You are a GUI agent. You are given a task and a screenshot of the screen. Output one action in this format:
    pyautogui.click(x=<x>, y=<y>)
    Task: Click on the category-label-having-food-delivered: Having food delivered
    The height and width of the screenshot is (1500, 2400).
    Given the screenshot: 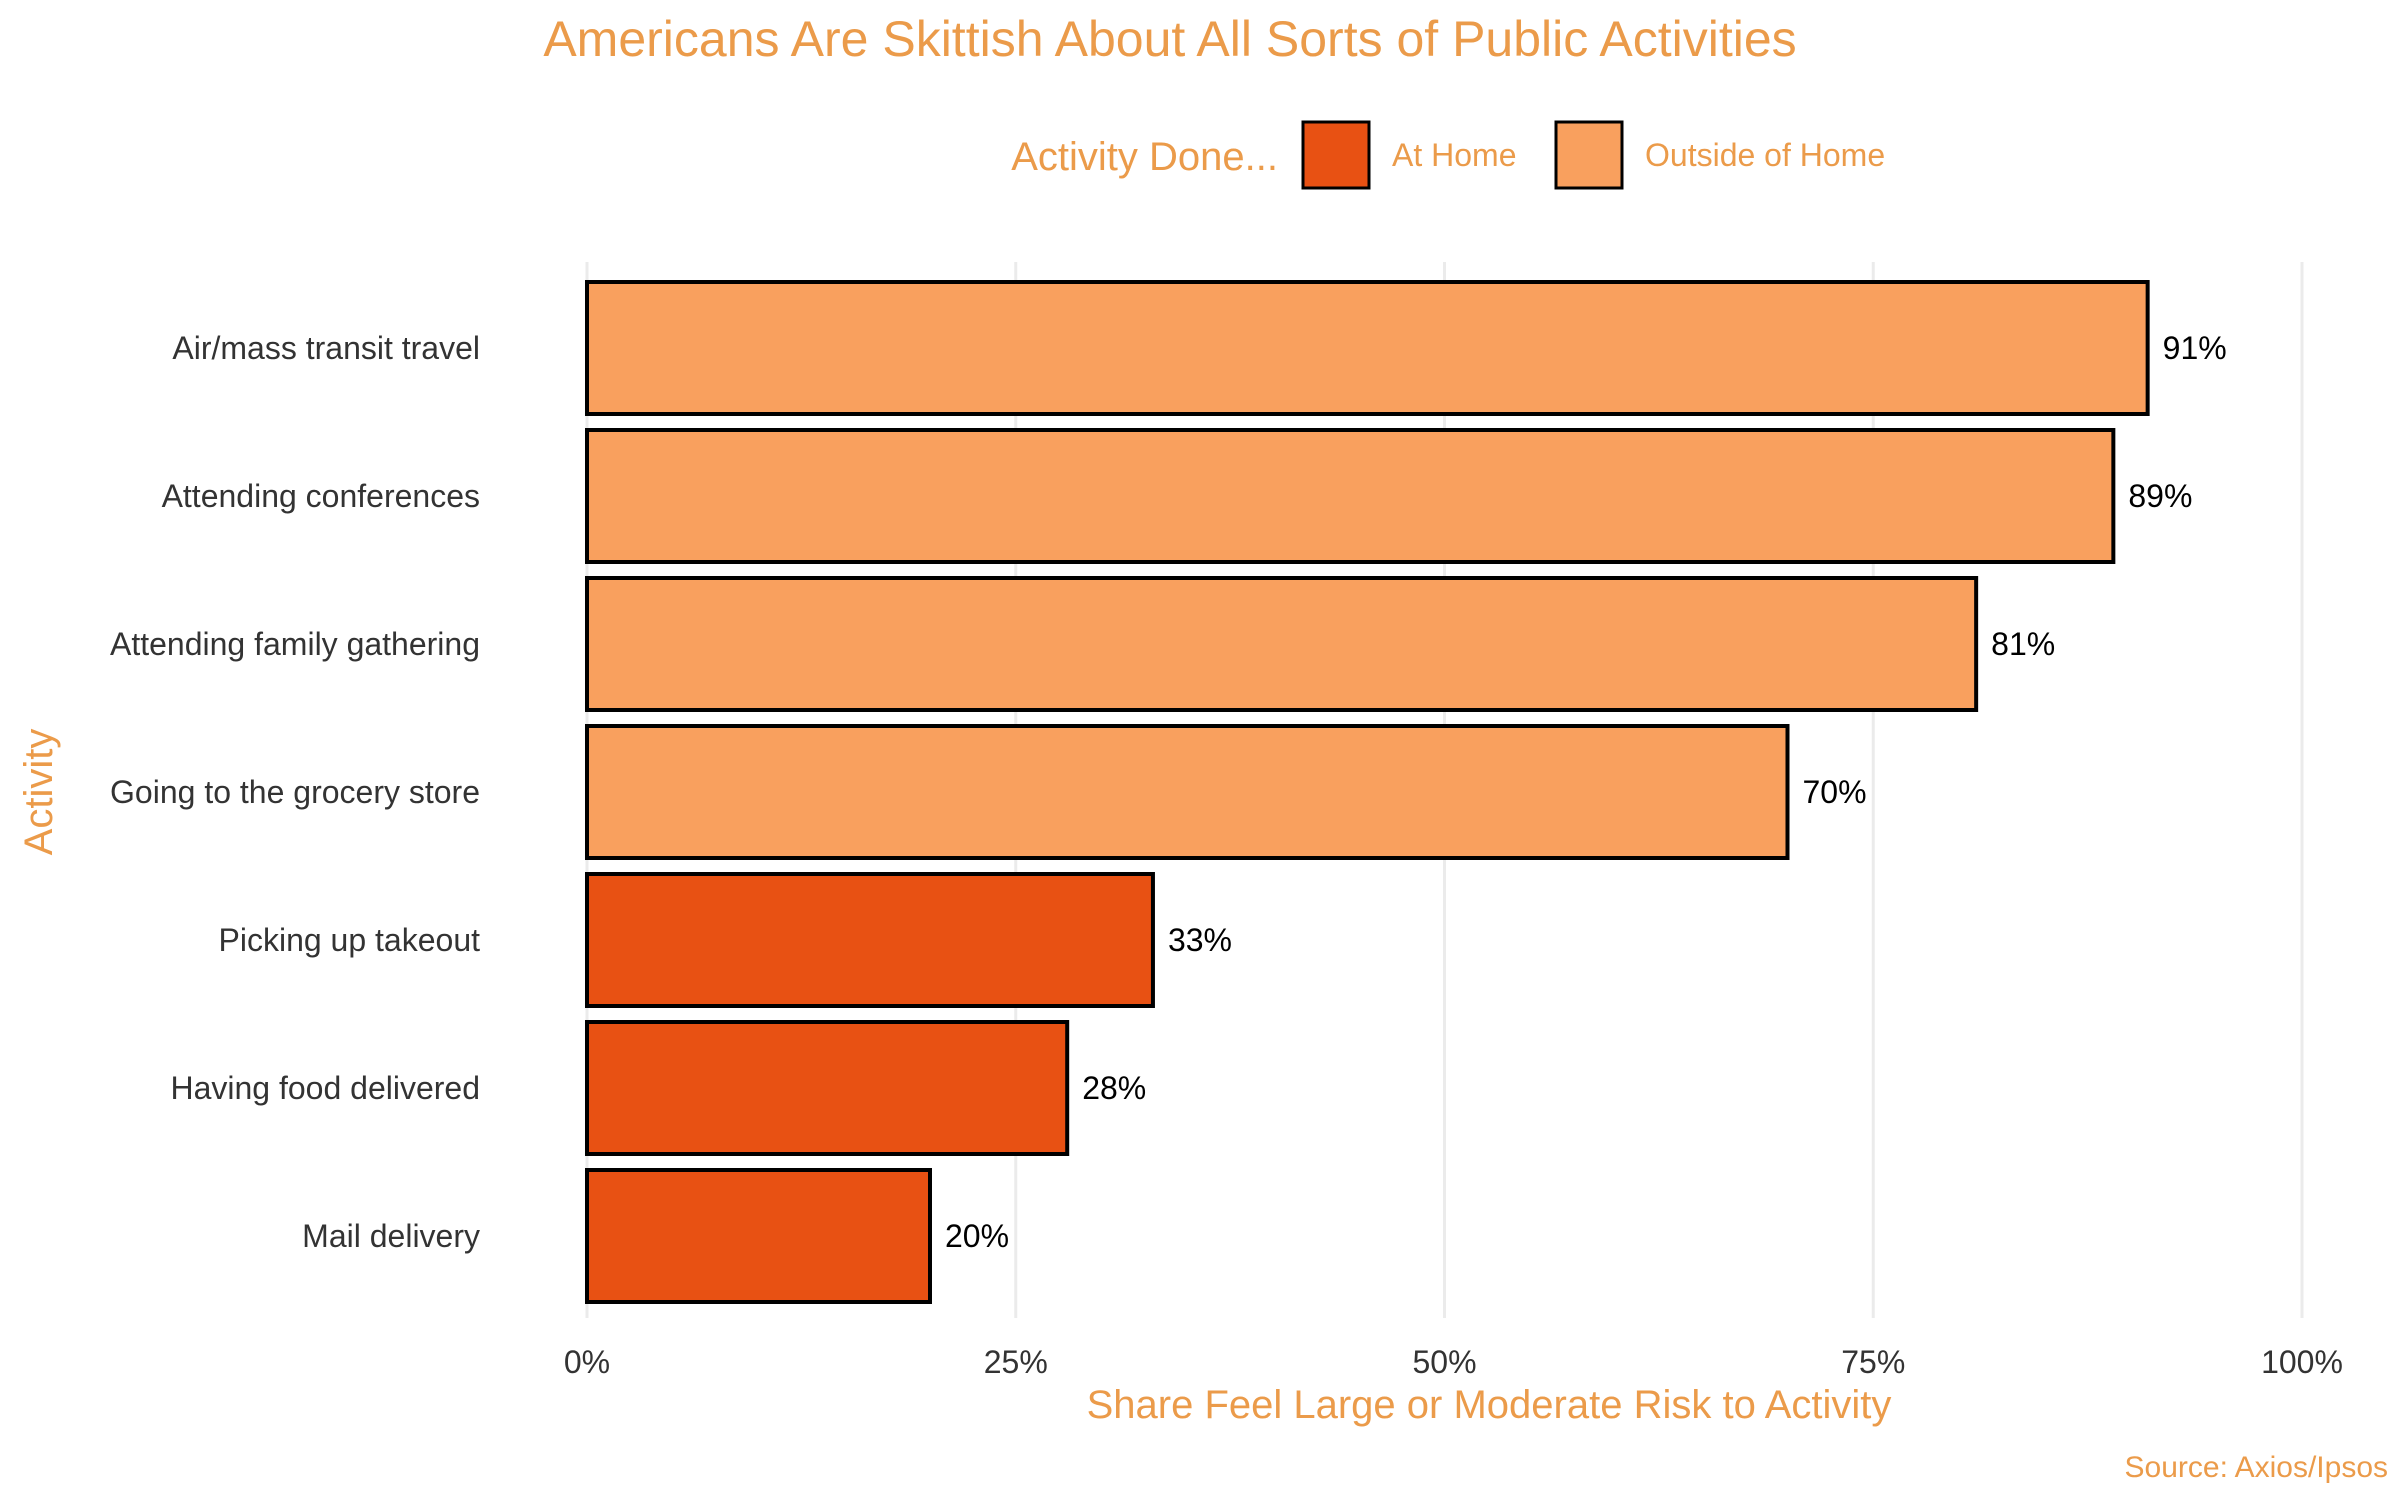 What is the action you would take?
    pyautogui.click(x=325, y=1088)
    